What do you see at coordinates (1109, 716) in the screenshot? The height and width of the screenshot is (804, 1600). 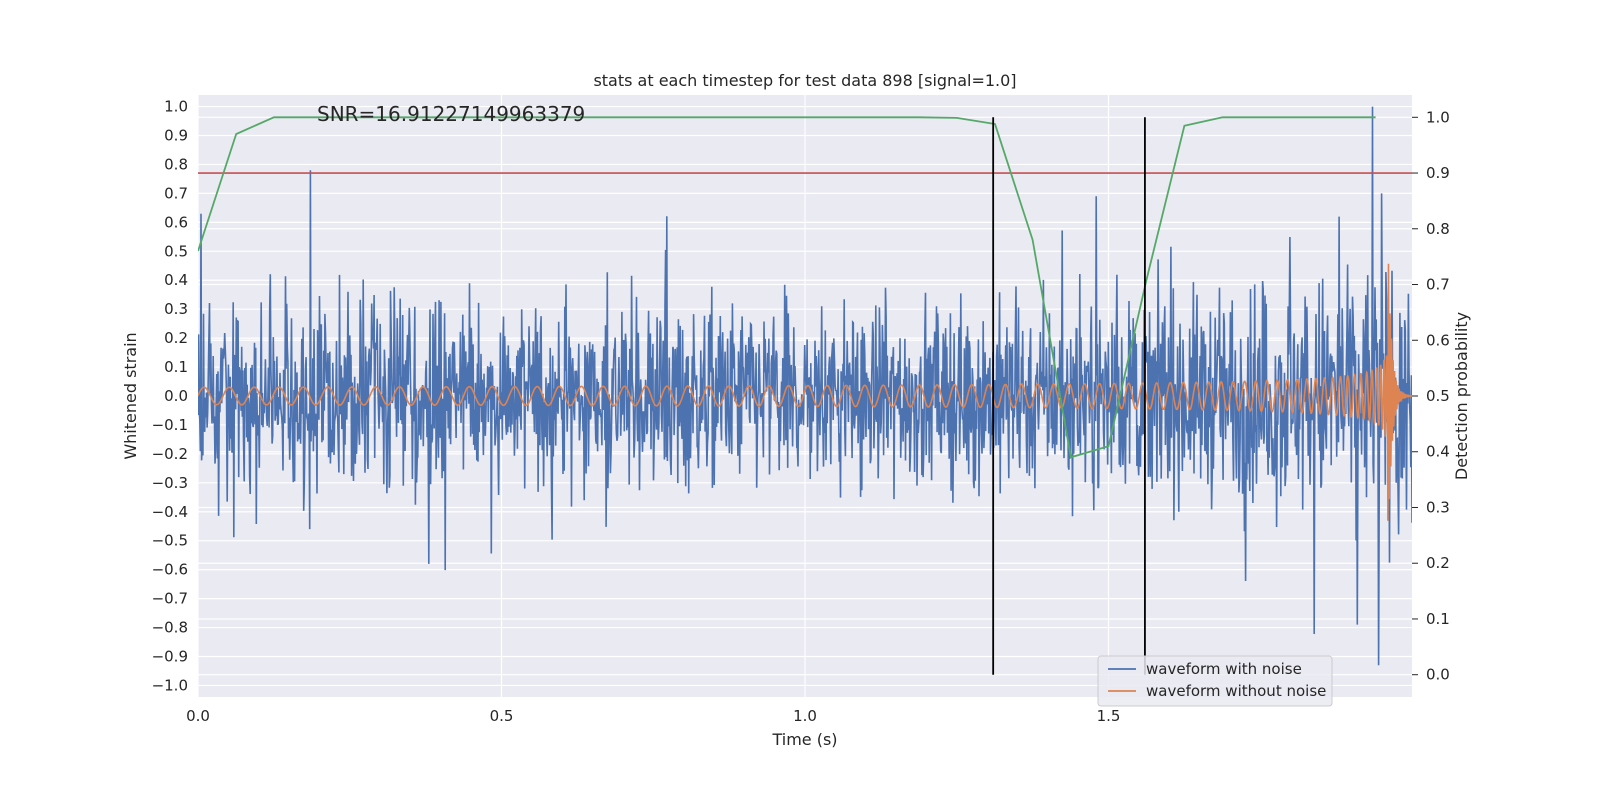 I see `x-tick-label: 1.5` at bounding box center [1109, 716].